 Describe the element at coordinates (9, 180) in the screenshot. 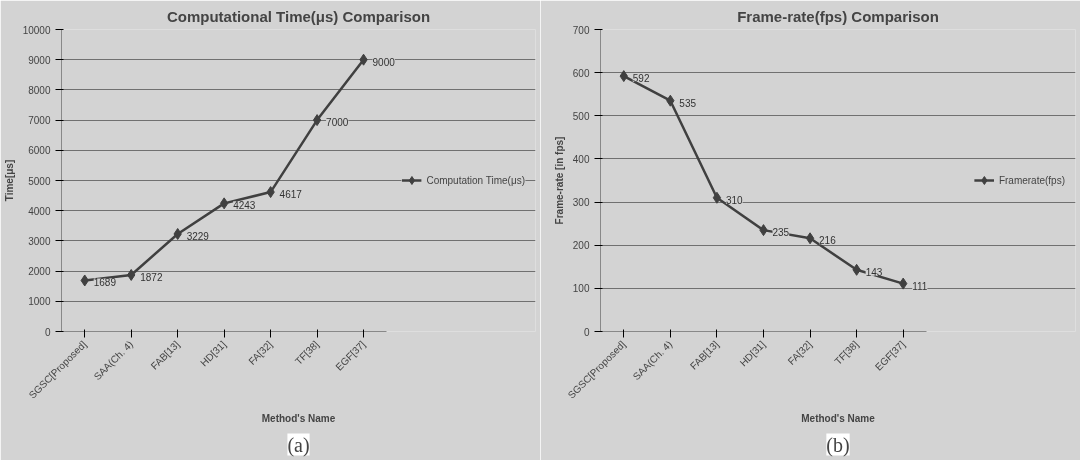

I see `y-axis-title: Time[μs]` at that location.